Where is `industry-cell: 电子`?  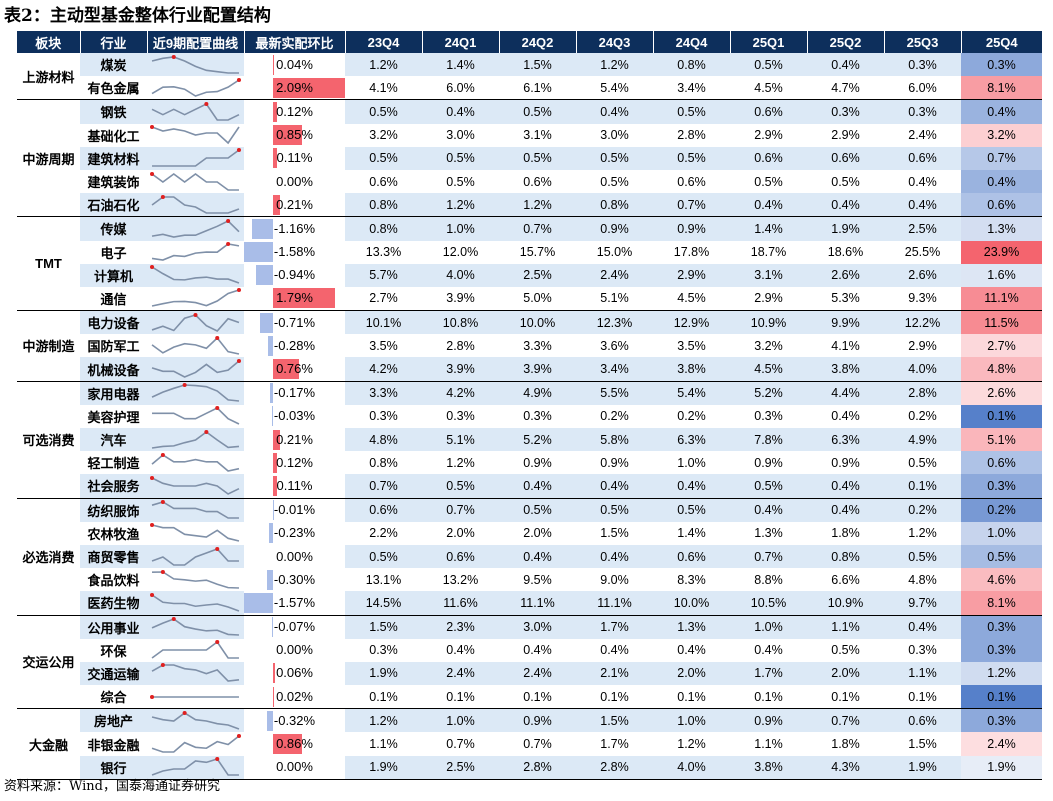 industry-cell: 电子 is located at coordinates (113, 253).